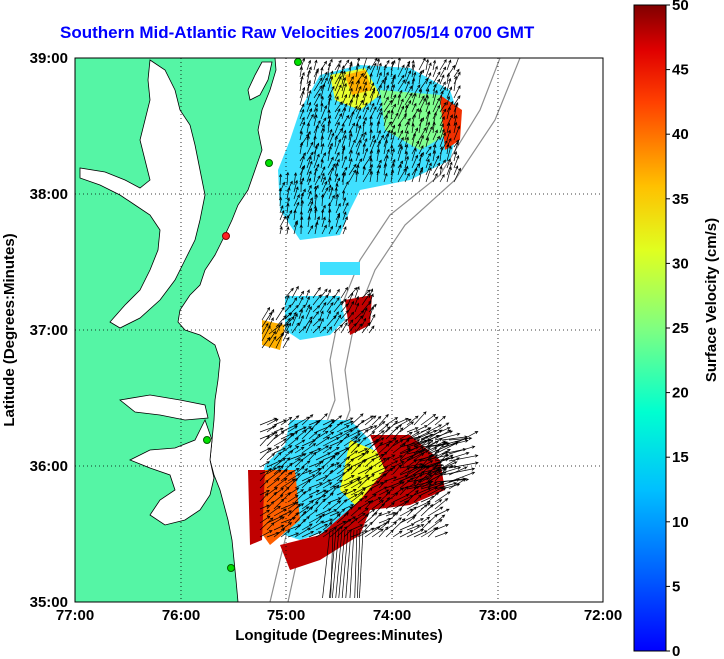 This screenshot has height=659, width=724. What do you see at coordinates (9, 329) in the screenshot?
I see `y-axis-label: Latitude (Degrees:Minutes)` at bounding box center [9, 329].